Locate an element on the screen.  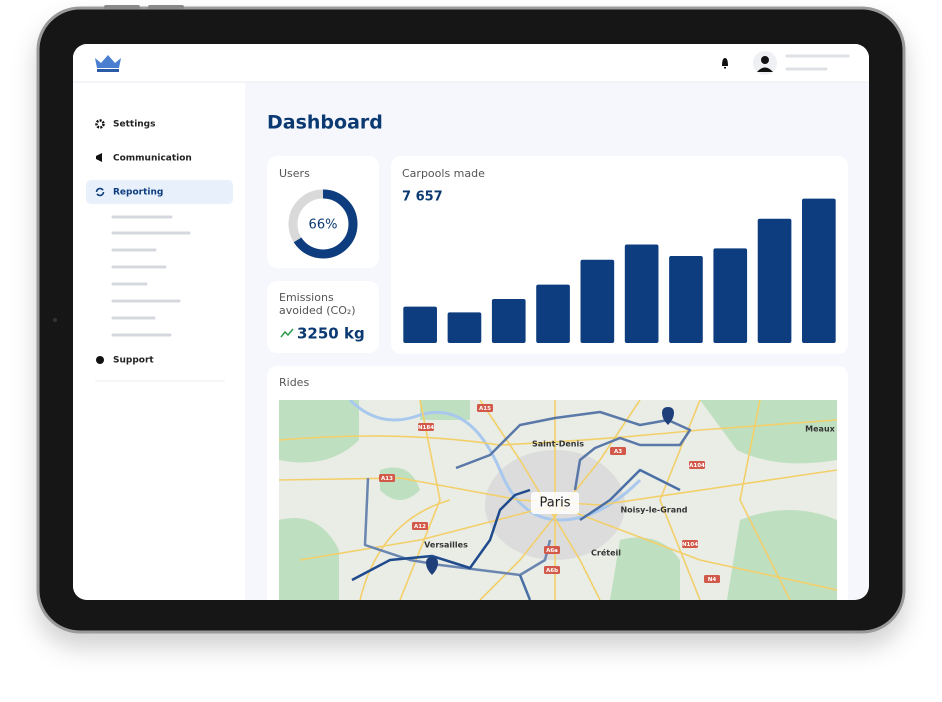
avatar-body is located at coordinates (765, 69).